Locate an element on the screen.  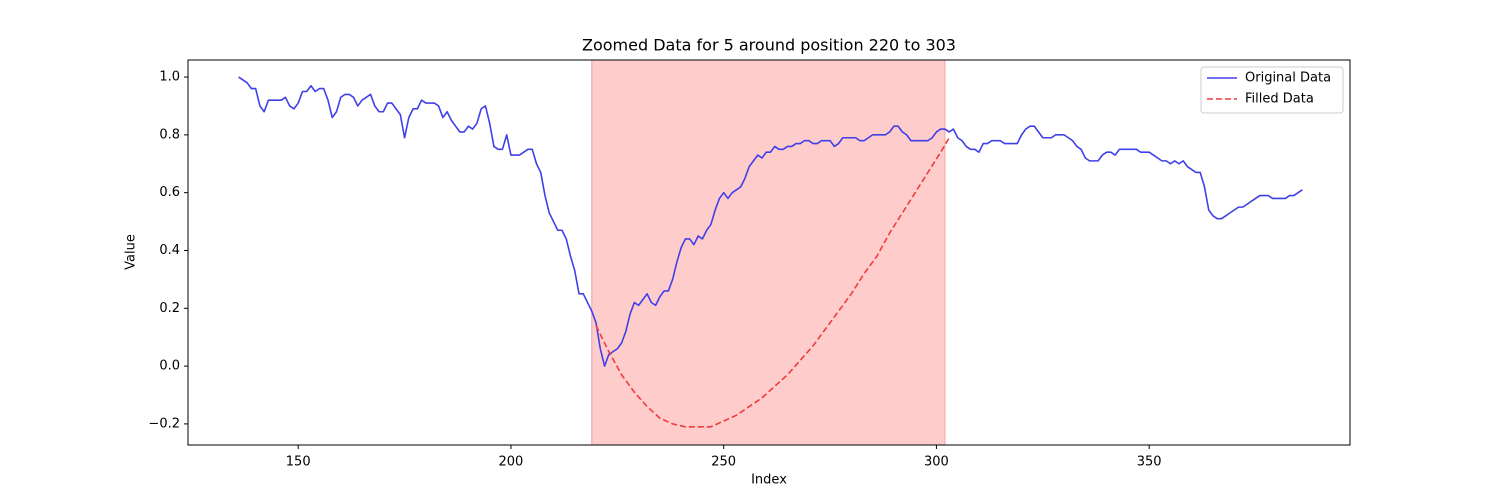
y-tick-label: 0.2 is located at coordinates (169, 308).